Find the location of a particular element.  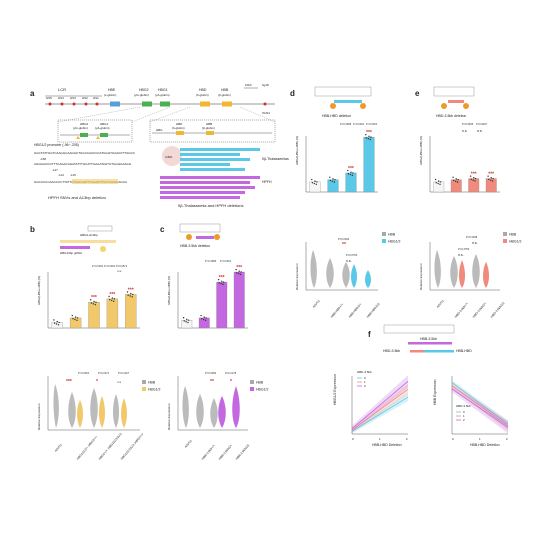

del-3-8kb-label: 3.8kb is located at coordinates (169, 157).